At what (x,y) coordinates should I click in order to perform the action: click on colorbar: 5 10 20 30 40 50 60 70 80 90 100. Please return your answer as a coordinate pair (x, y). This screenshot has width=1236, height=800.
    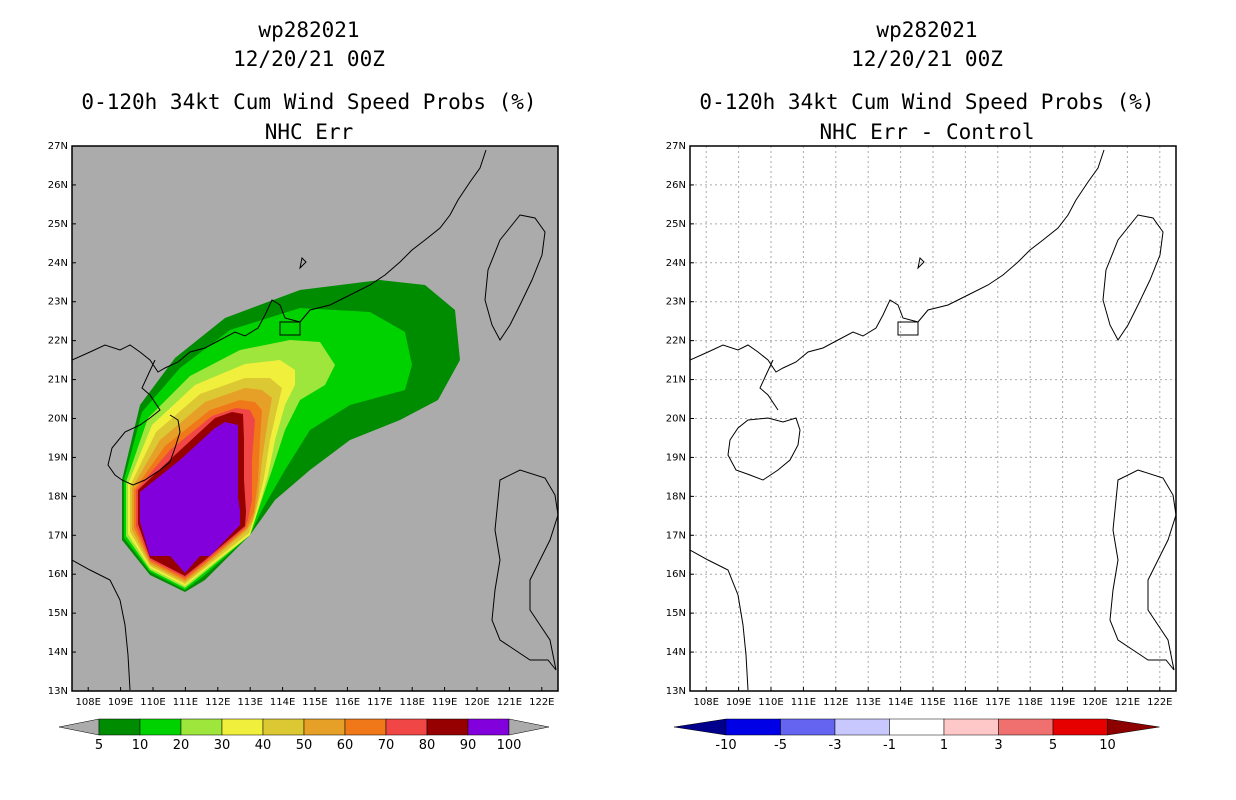
    Looking at the image, I should click on (304, 735).